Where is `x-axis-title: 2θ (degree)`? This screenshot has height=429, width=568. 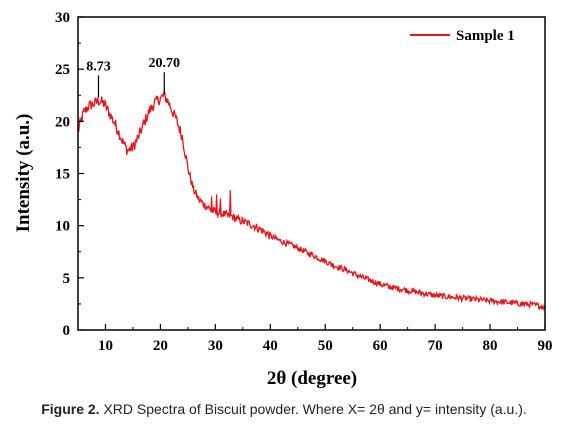
x-axis-title: 2θ (degree) is located at coordinates (312, 378).